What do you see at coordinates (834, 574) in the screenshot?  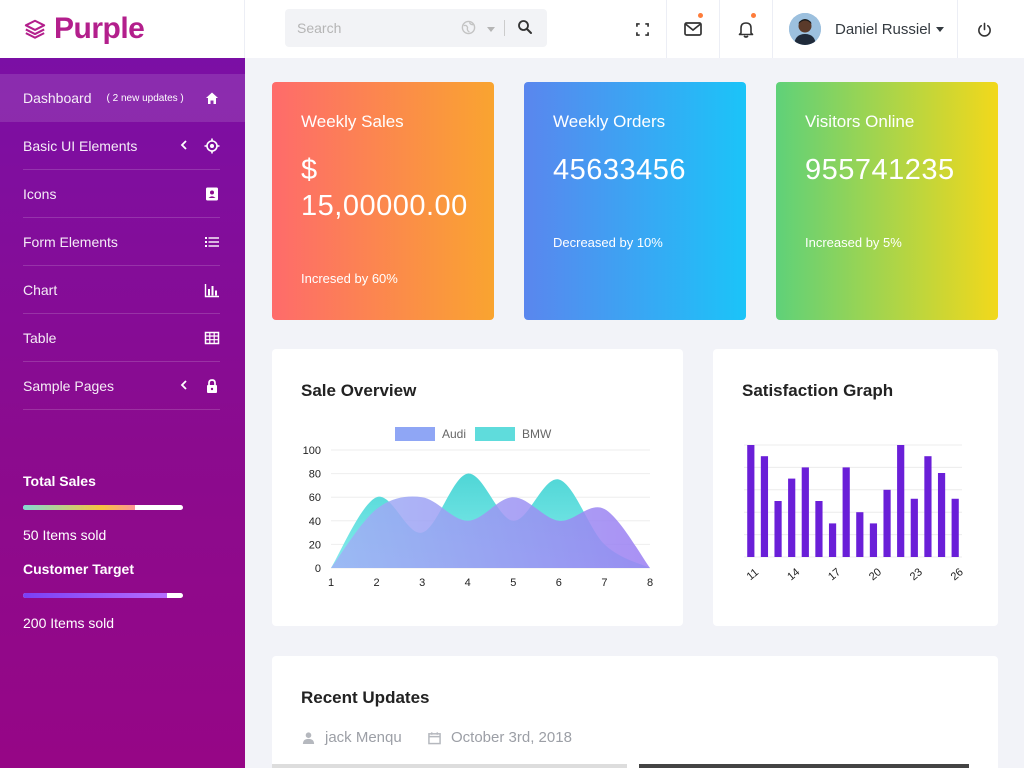 I see `x-tick-label: 17` at bounding box center [834, 574].